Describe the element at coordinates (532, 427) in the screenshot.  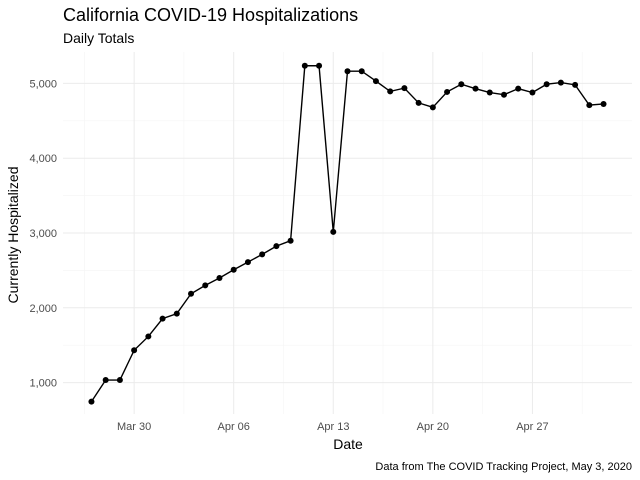
I see `x-tick-label: Apr 27` at that location.